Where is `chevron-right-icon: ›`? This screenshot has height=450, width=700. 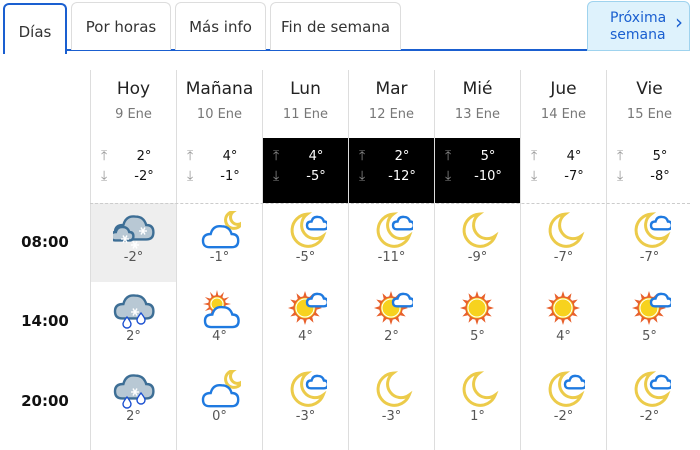 chevron-right-icon: › is located at coordinates (679, 22).